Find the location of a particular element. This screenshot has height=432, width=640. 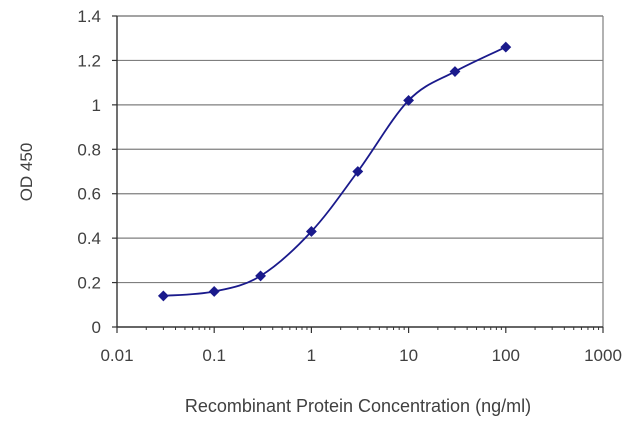

x-tick-label: 10 is located at coordinates (408, 355).